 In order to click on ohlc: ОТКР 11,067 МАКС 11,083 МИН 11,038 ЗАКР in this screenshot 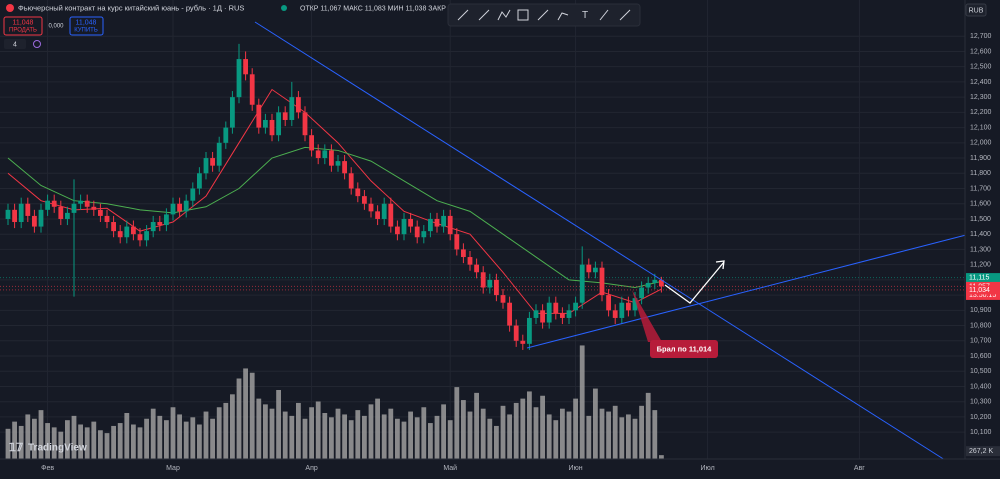, I will do `click(373, 8)`.